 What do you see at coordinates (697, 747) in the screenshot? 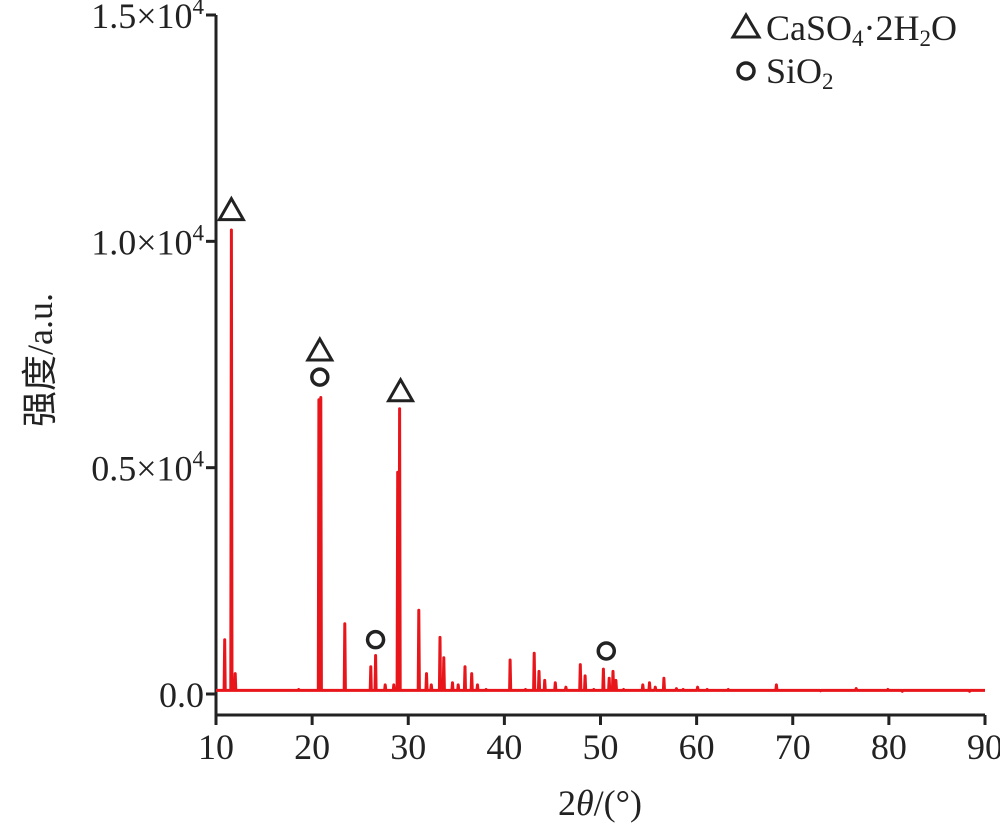
I see `x-tick-label: 60` at bounding box center [697, 747].